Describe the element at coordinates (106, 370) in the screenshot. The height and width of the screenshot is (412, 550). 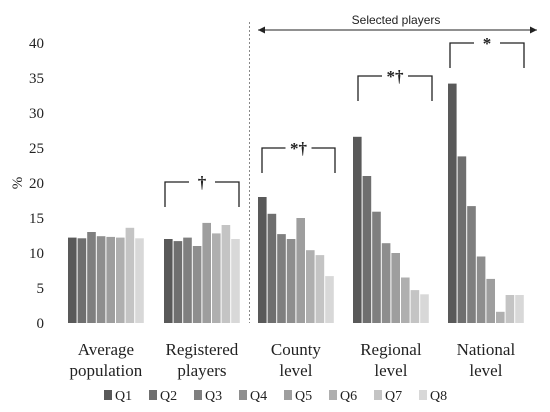
I see `category-label: population` at that location.